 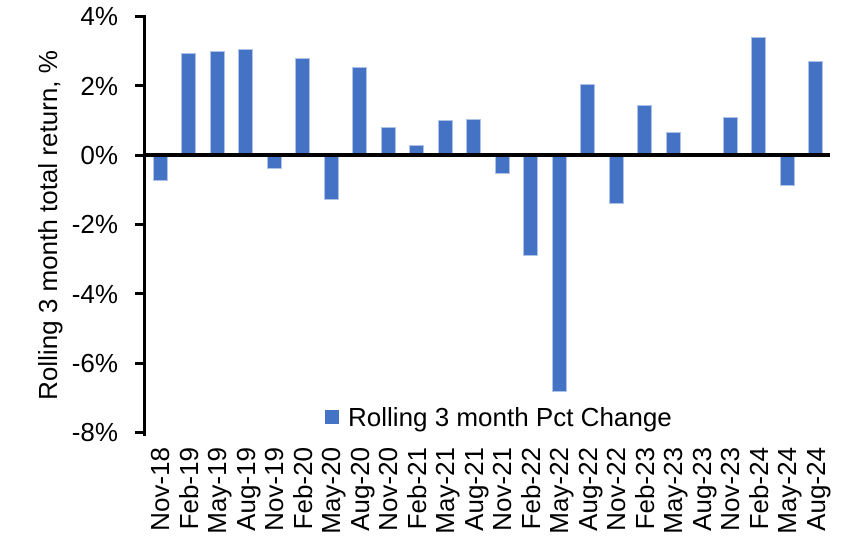 What do you see at coordinates (94, 293) in the screenshot?
I see `y-tick-label: -4%` at bounding box center [94, 293].